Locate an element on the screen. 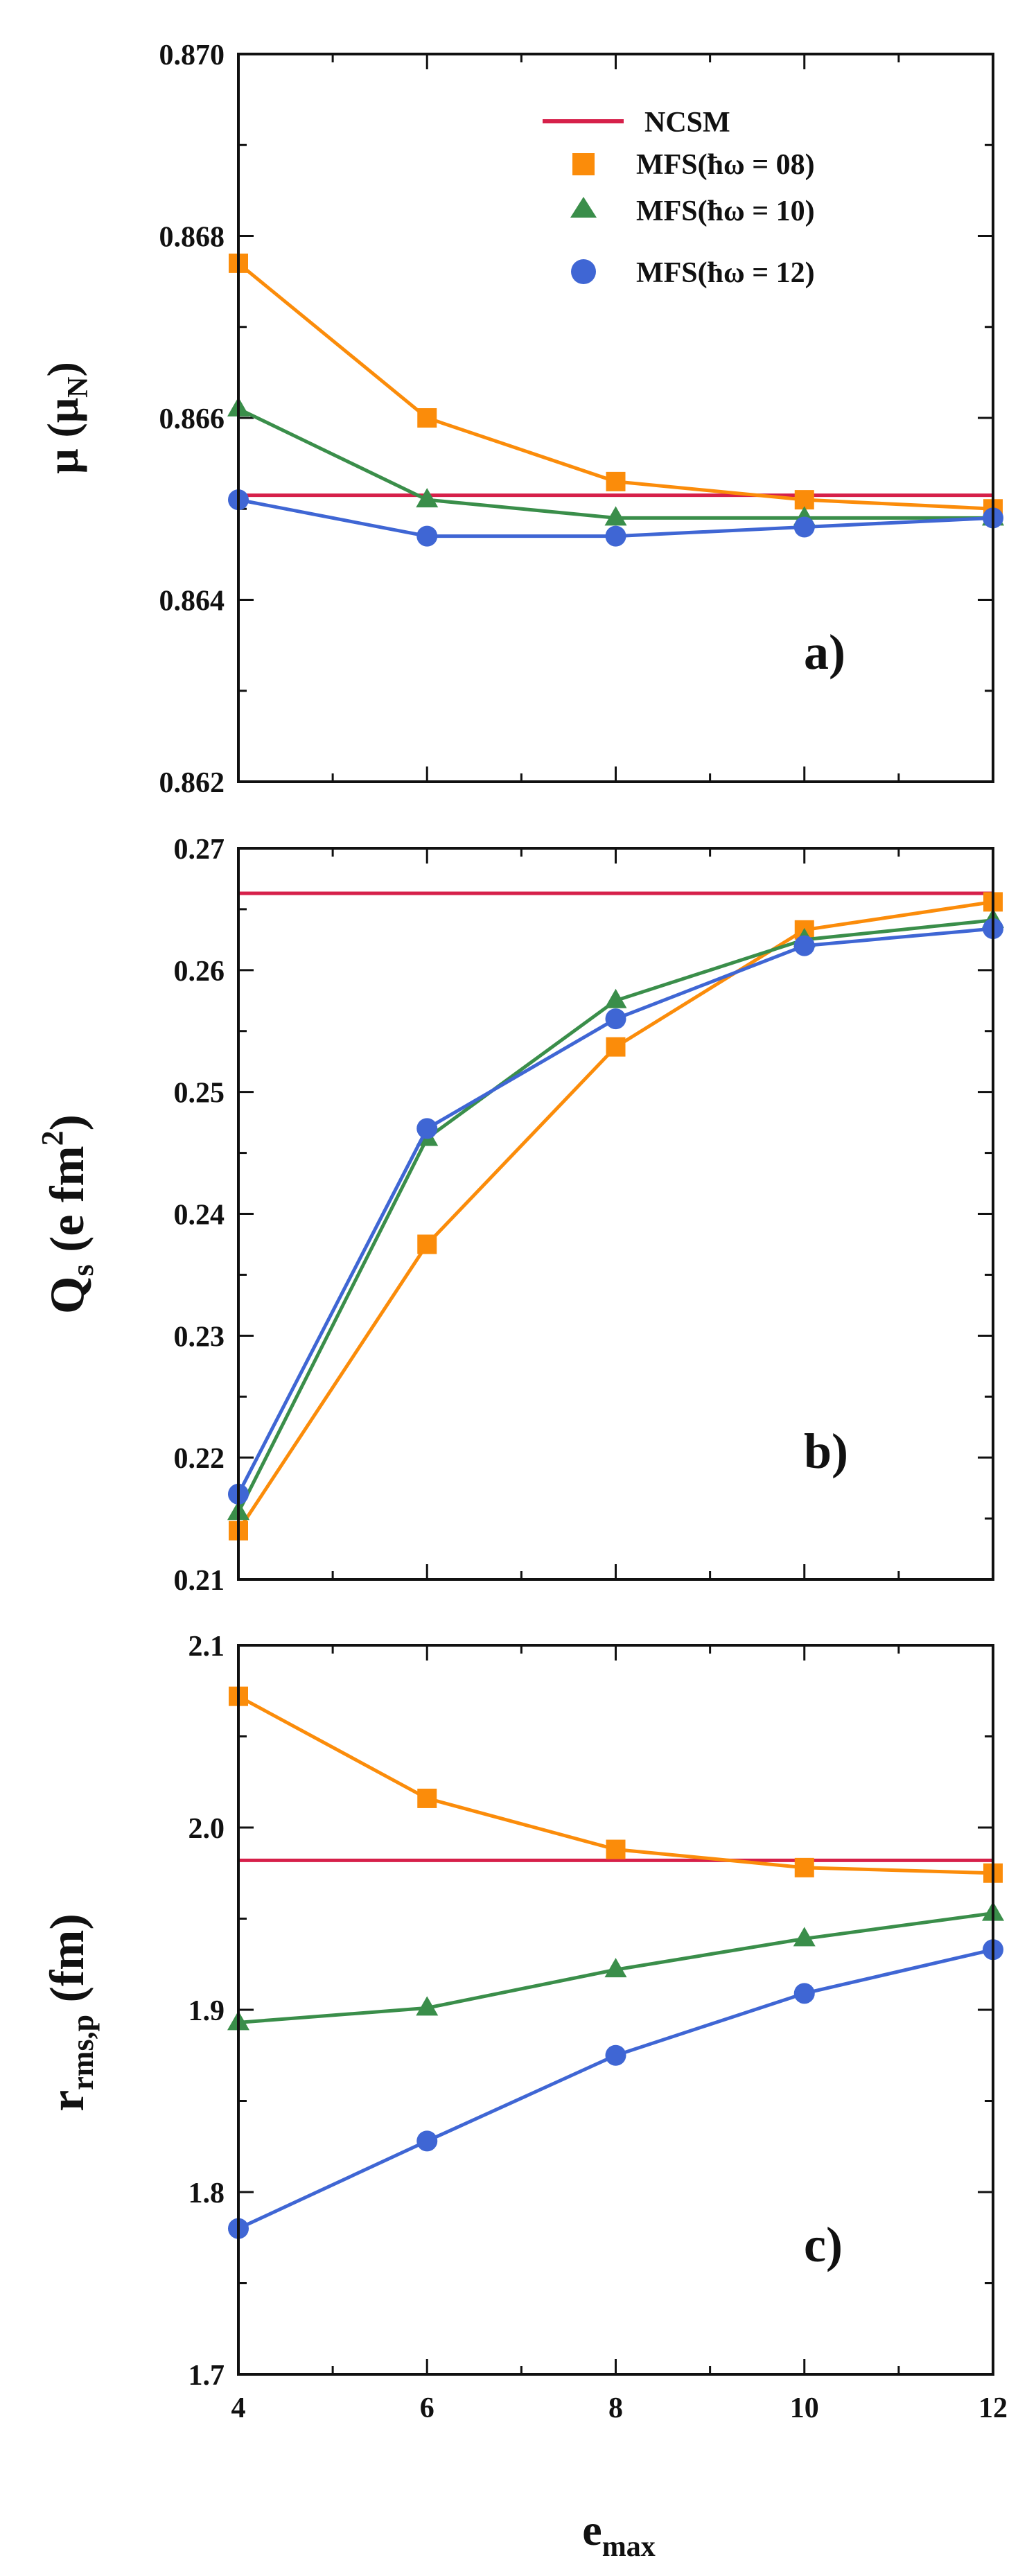 The height and width of the screenshot is (2576, 1036). y-axis-title-subscript: N is located at coordinates (78, 387).